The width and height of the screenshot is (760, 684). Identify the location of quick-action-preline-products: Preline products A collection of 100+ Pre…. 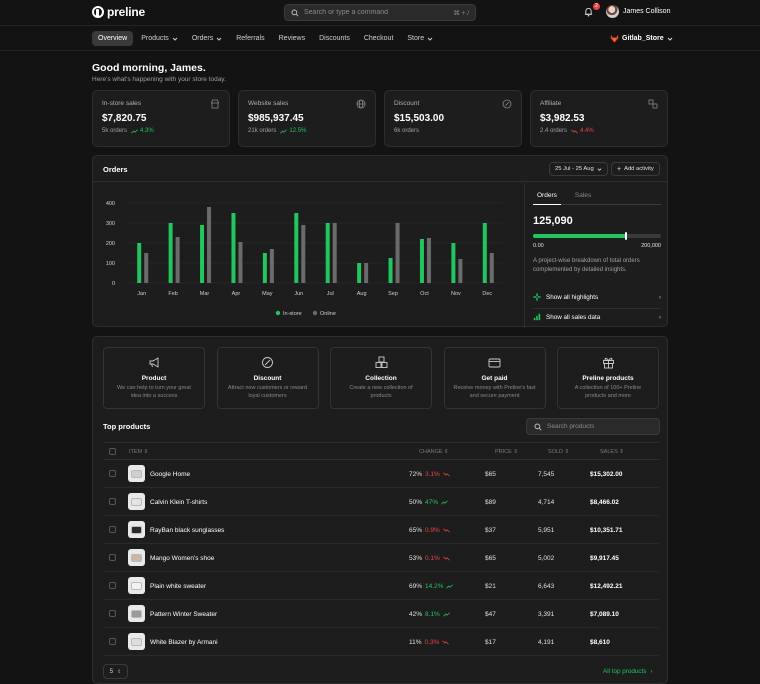
(608, 378).